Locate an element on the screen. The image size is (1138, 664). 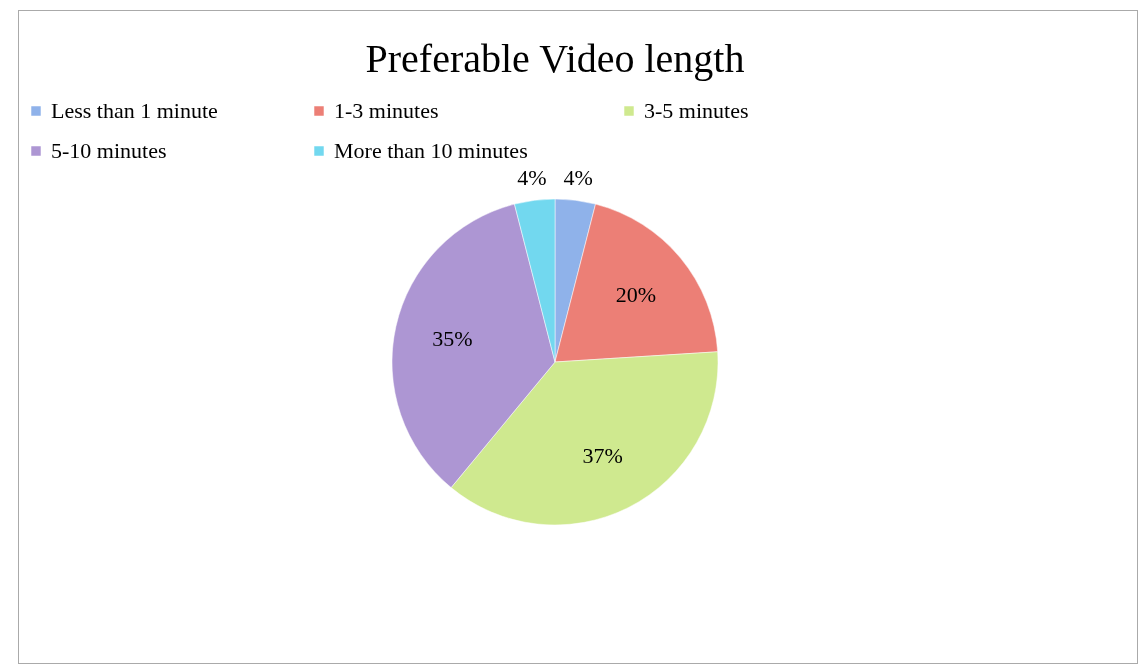
legend-label: More than 10 minutes is located at coordinates (431, 150).